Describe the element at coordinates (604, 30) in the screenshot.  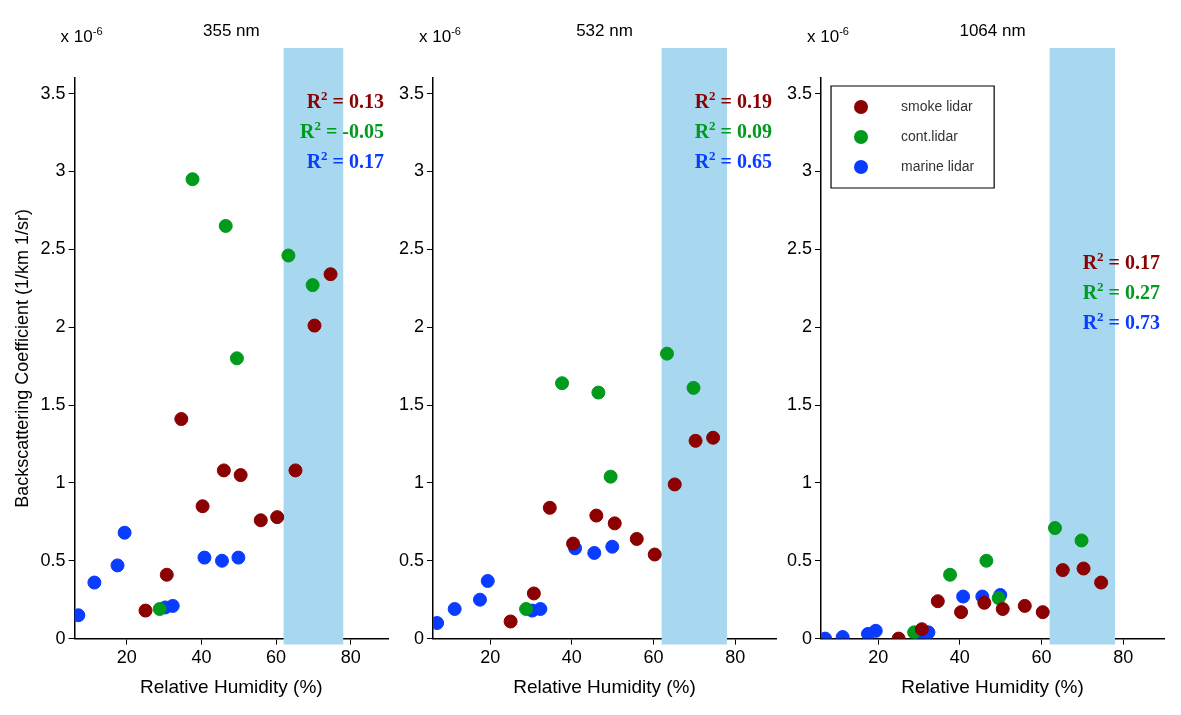
I see `chart-title: 532 nm` at that location.